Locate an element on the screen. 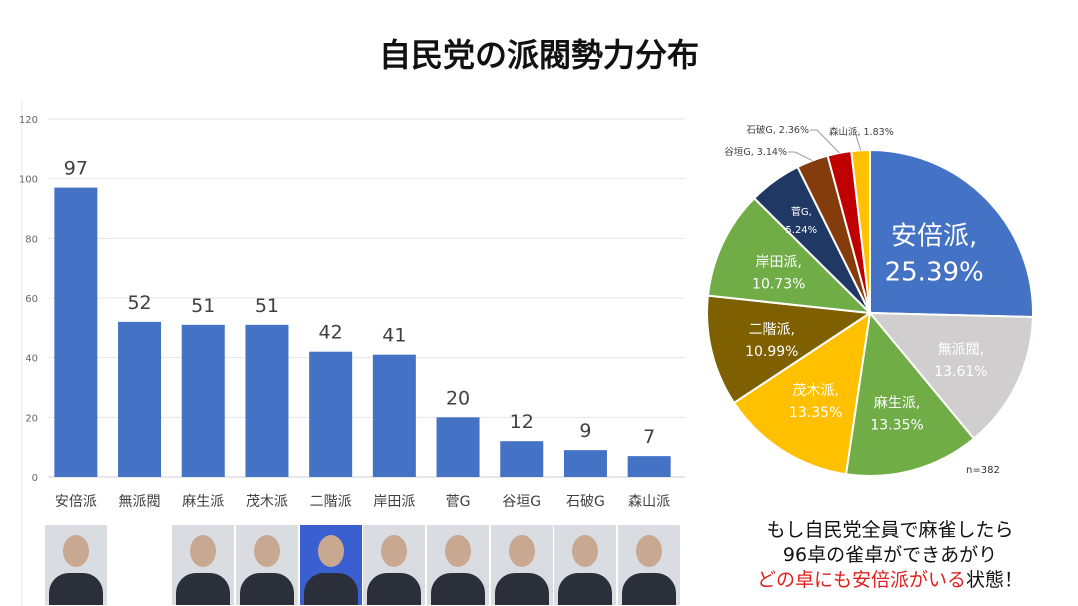  caption-highlight: どの卓にも安倍派がいる is located at coordinates (861, 580).